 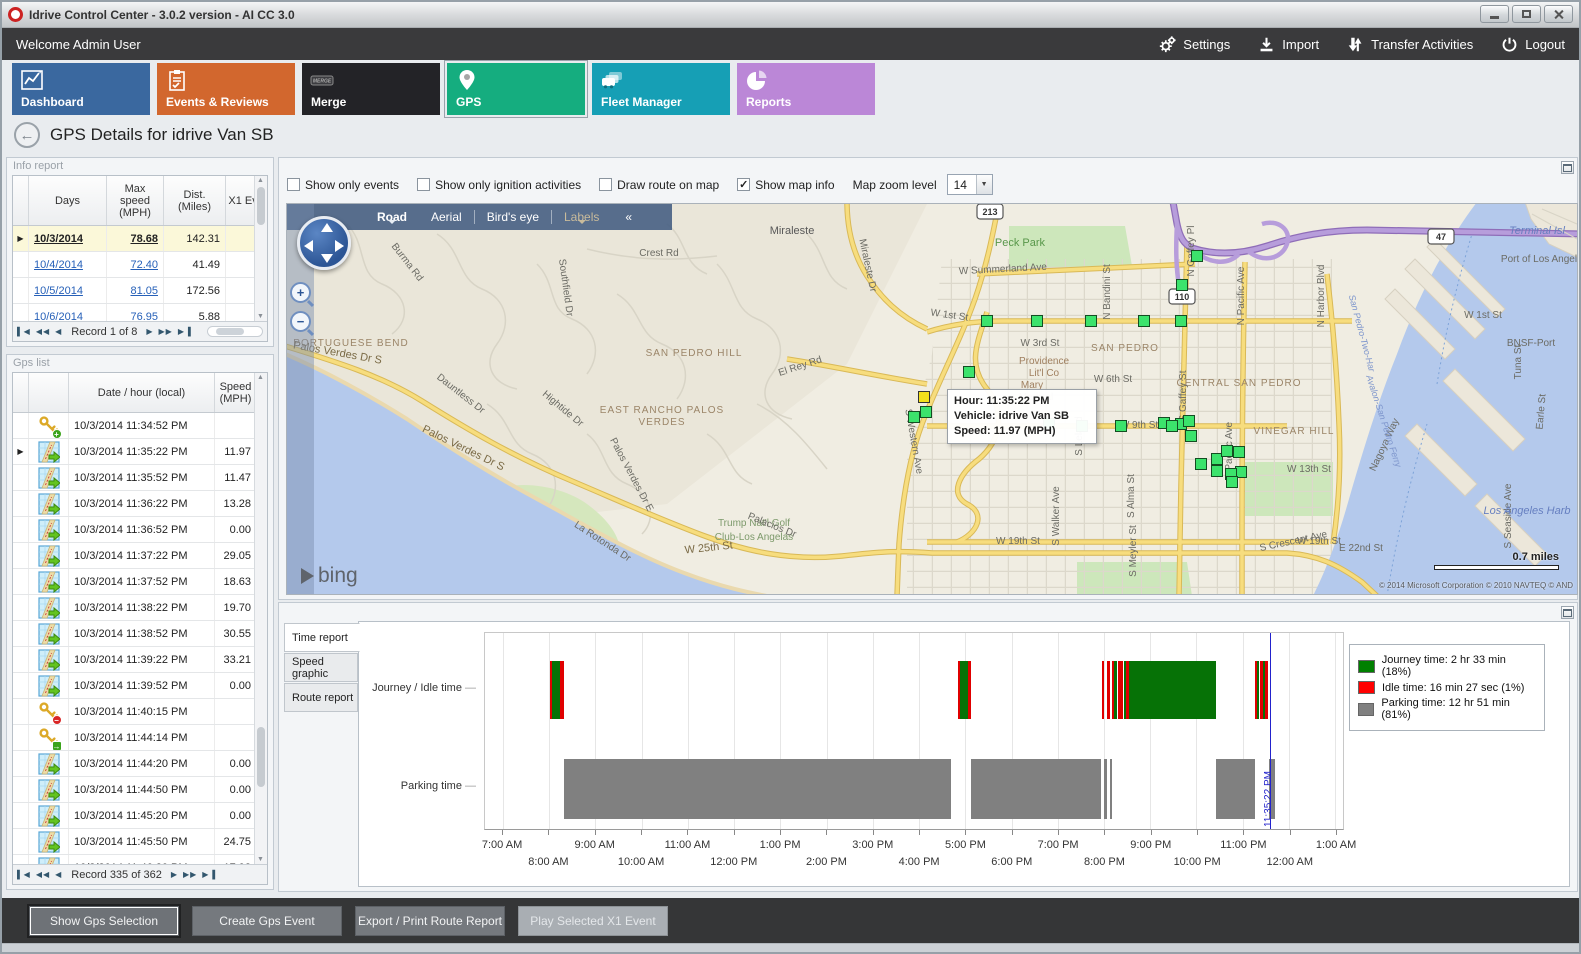 What do you see at coordinates (24, 874) in the screenshot?
I see `pager-first-icon: ▌◀` at bounding box center [24, 874].